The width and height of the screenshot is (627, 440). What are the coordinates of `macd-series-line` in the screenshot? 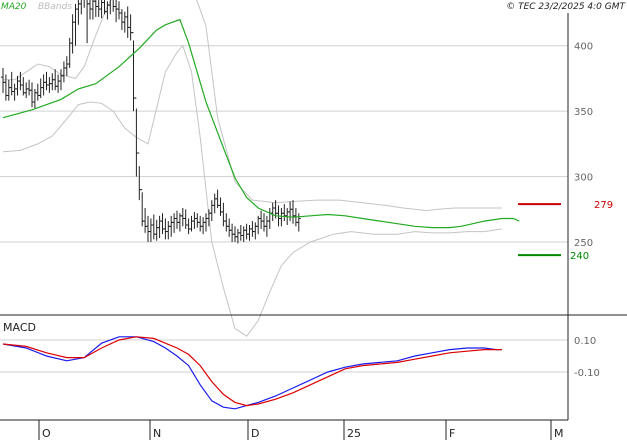 It's located at (252, 371).